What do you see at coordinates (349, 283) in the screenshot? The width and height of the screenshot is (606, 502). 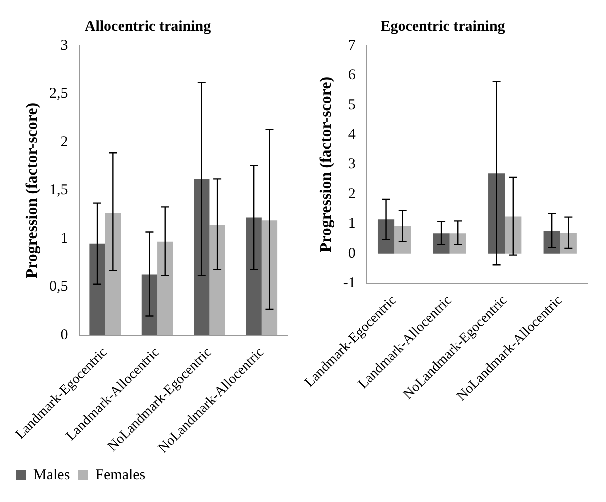 I see `y-tick-label: -1` at bounding box center [349, 283].